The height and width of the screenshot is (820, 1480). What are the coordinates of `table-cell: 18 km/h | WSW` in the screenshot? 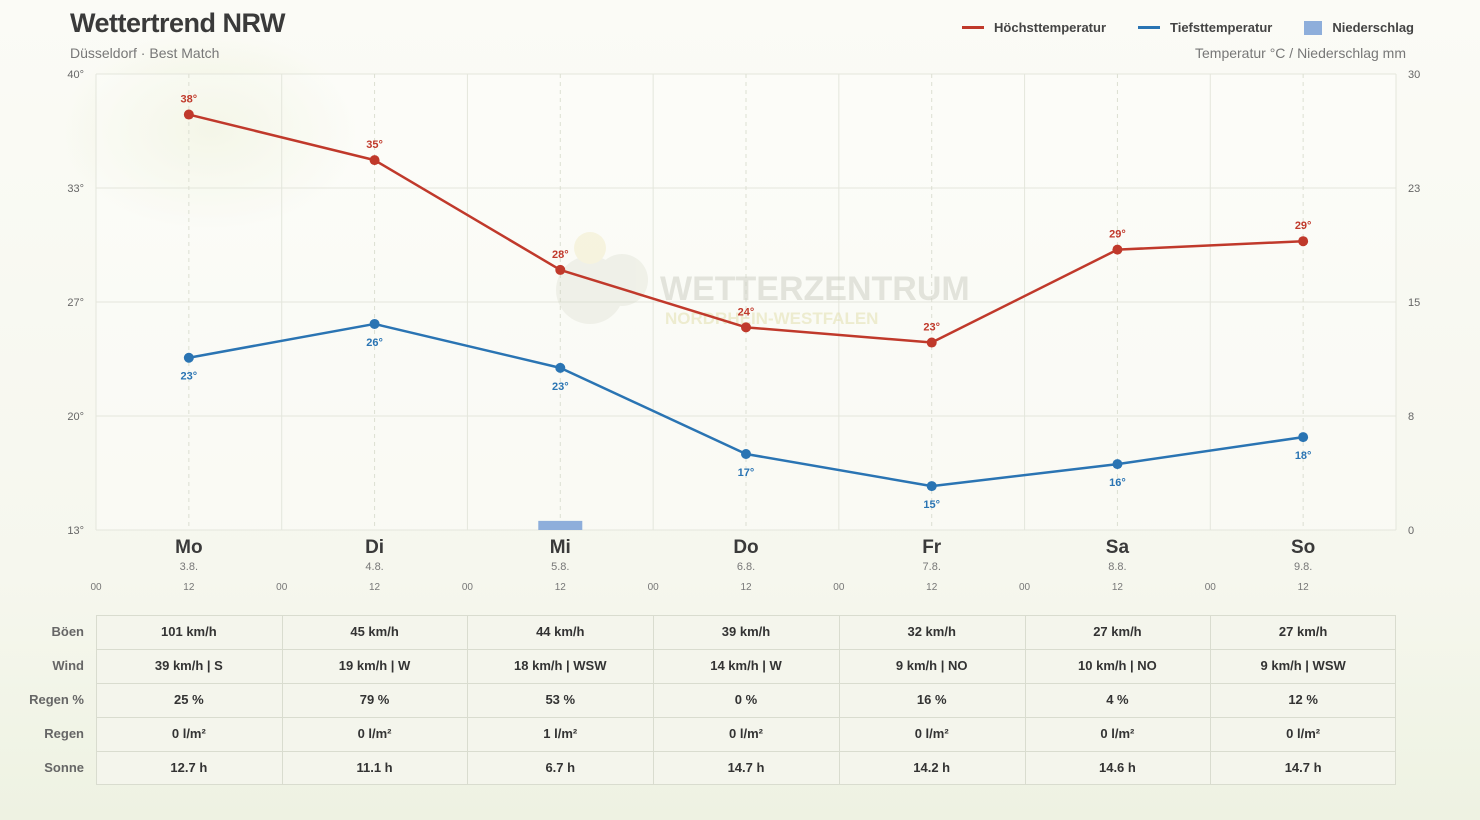 It's located at (560, 665).